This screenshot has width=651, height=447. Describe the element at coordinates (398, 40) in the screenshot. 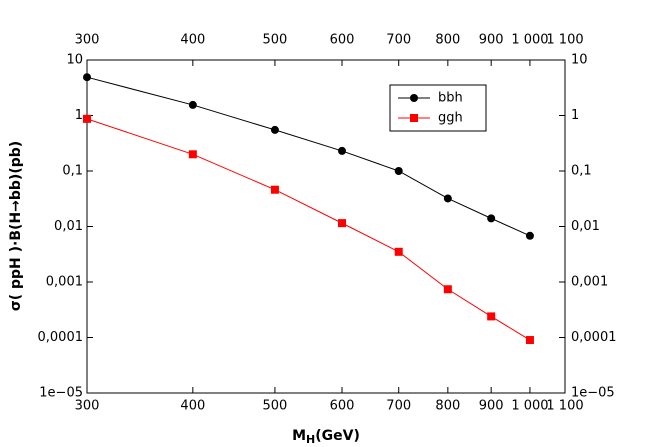

I see `x-tick-label-top: 700` at that location.